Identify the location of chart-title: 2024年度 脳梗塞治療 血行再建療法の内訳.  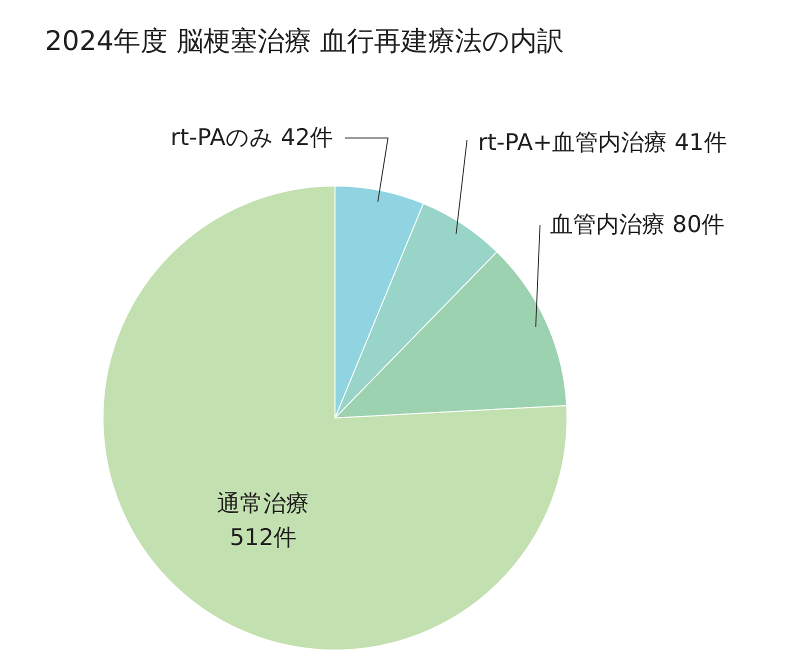
(304, 41).